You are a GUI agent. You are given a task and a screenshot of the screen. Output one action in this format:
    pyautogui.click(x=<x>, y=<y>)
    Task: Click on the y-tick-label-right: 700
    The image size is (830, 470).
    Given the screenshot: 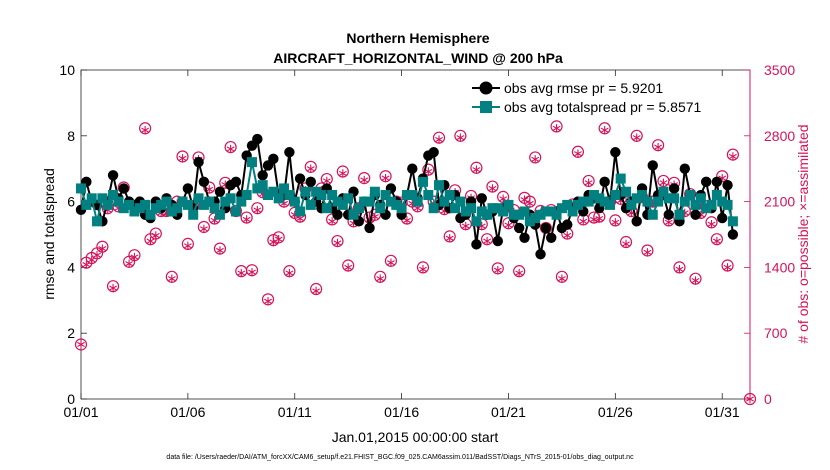 What is the action you would take?
    pyautogui.click(x=776, y=333)
    